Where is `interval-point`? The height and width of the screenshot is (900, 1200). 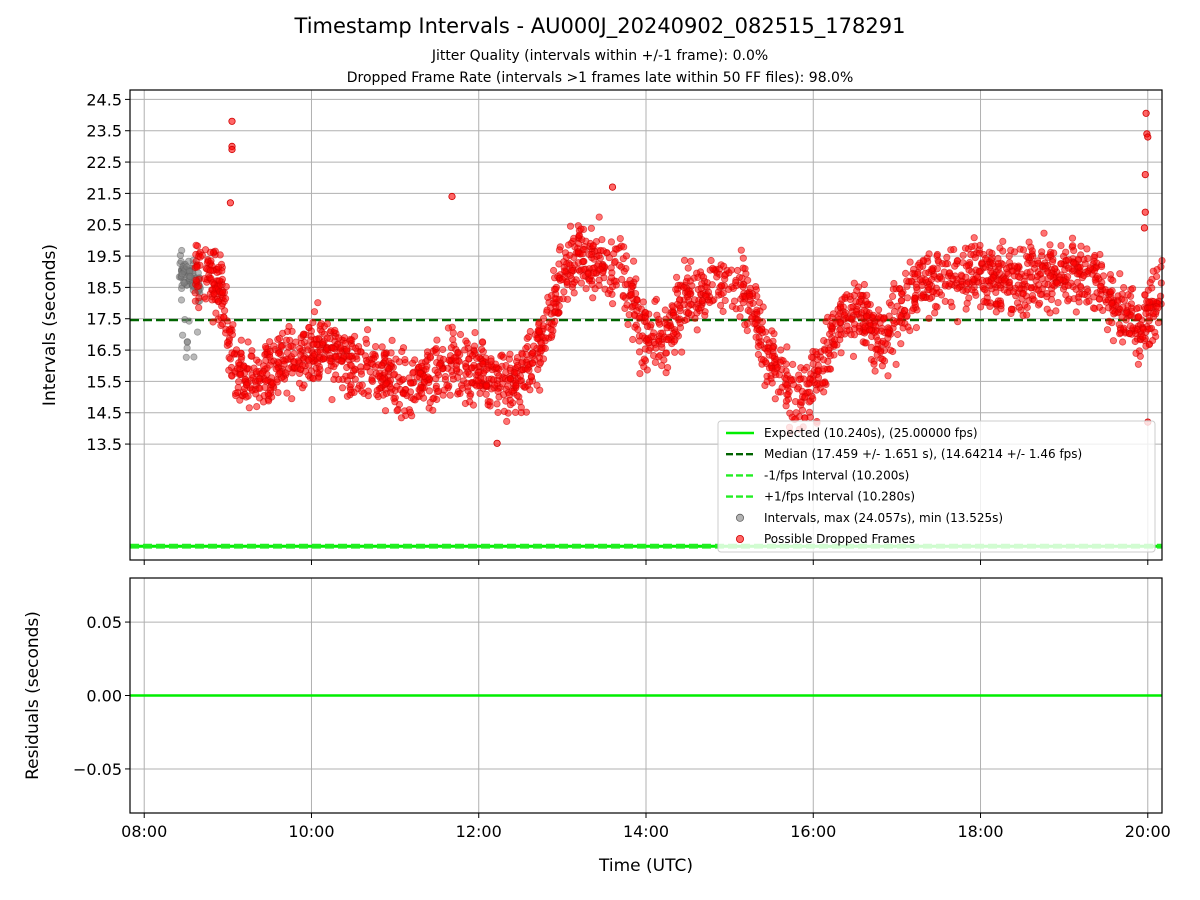
interval-point is located at coordinates (183, 335).